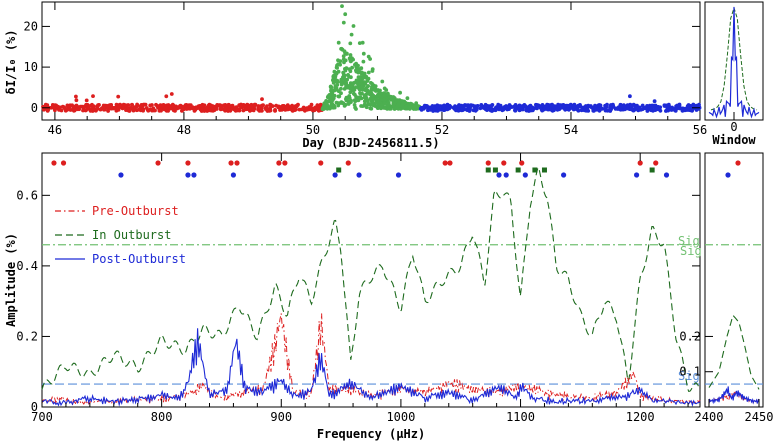 The width and height of the screenshot is (777, 442). What do you see at coordinates (689, 376) in the screenshot?
I see `sig-label-post-outburst: Sig` at bounding box center [689, 376].